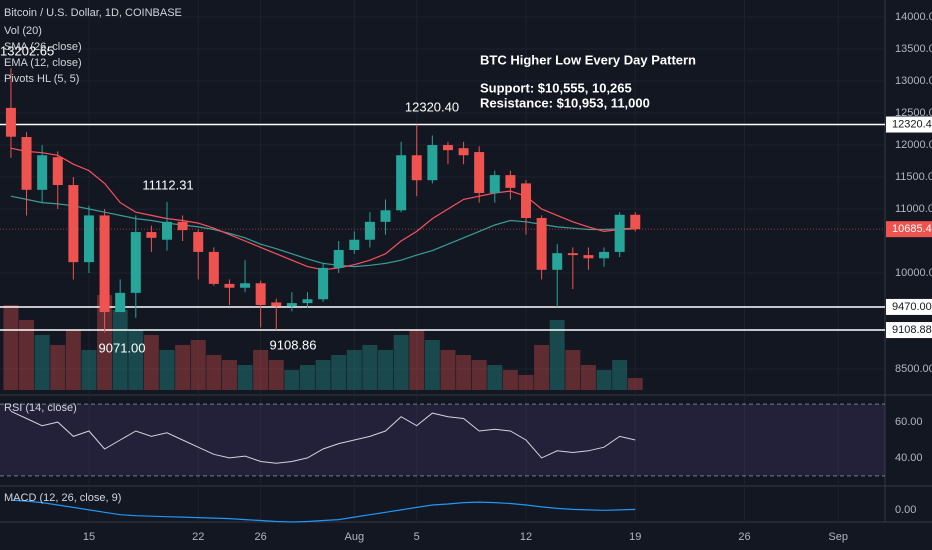  I want to click on y-tick-label: 0.00, so click(905, 510).